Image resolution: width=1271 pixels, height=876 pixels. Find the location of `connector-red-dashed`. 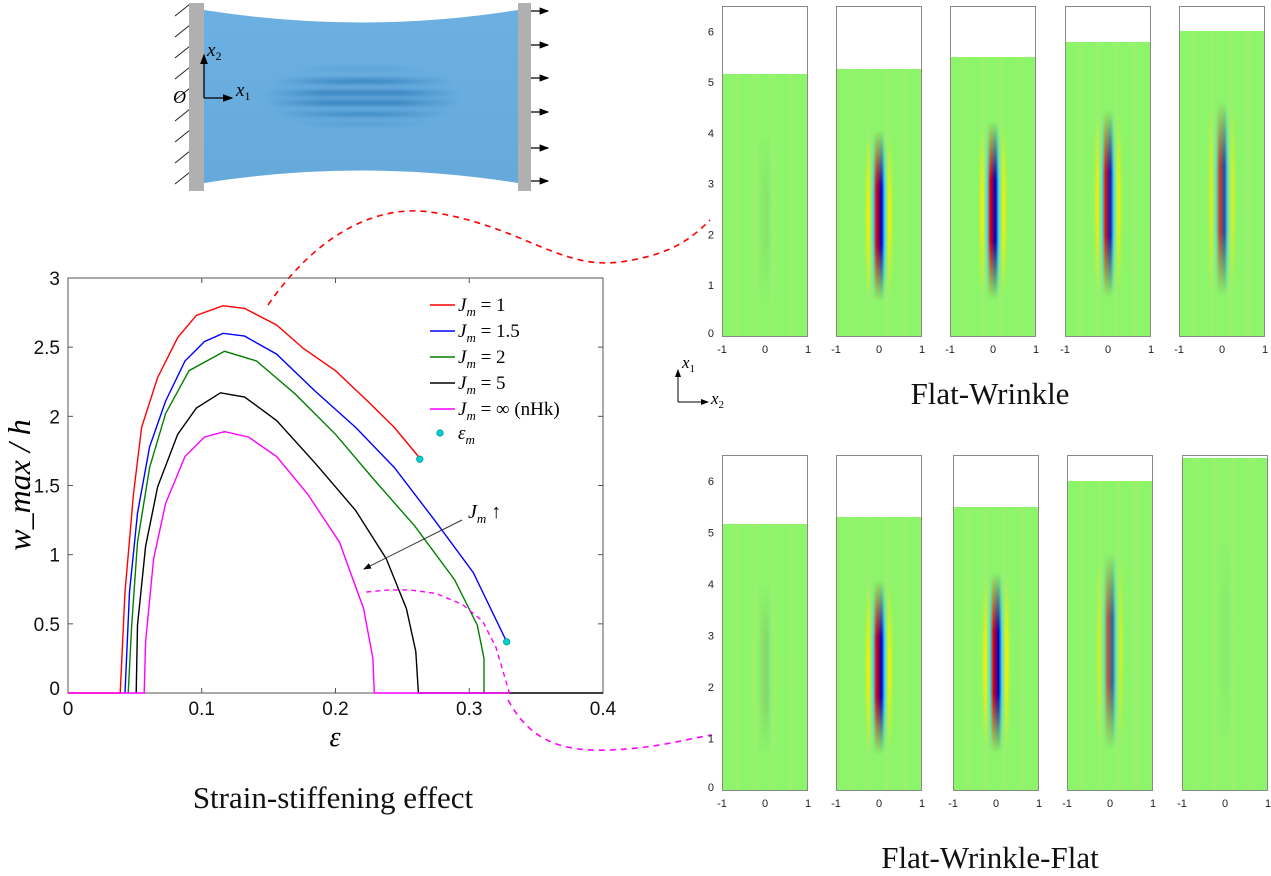

connector-red-dashed is located at coordinates (489, 258).